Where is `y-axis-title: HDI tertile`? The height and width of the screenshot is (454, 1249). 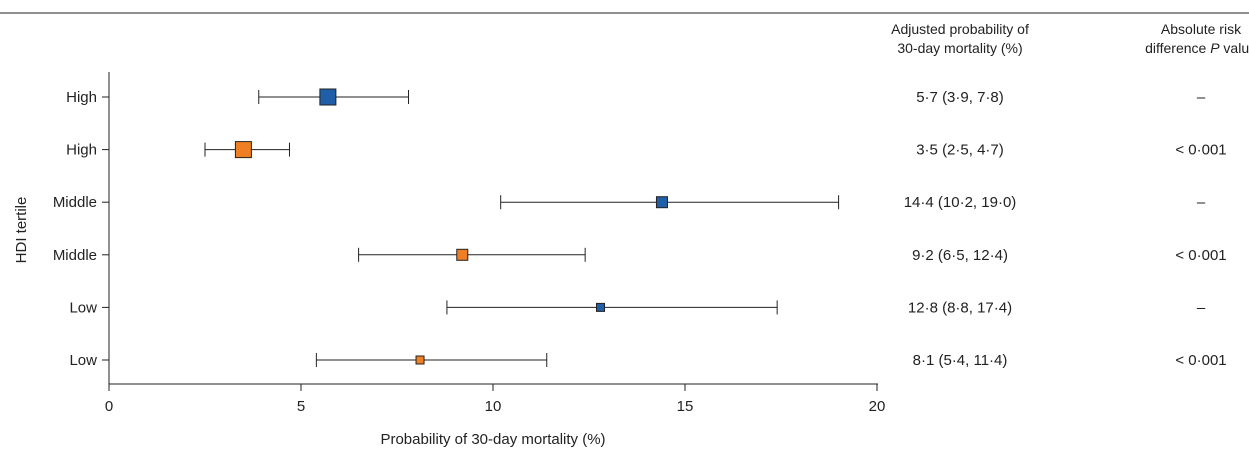
y-axis-title: HDI tertile is located at coordinates (21, 230).